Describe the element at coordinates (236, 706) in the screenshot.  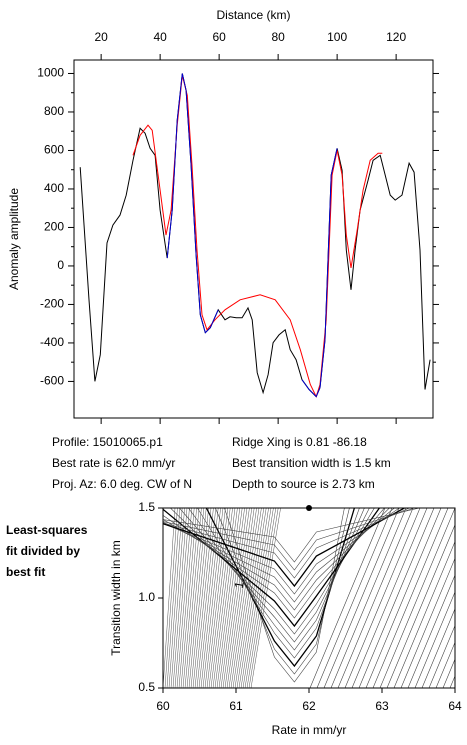
I see `x-tick-label: 61` at that location.